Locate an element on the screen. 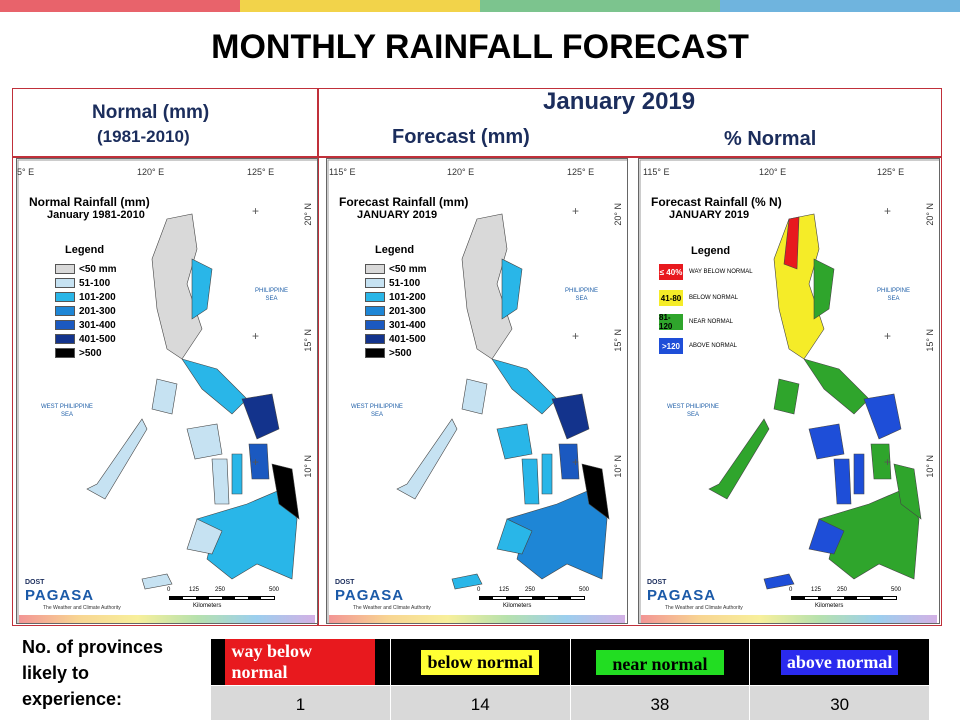 Image resolution: width=960 pixels, height=720 pixels. legend-row: >120 ABOVE NORMAL is located at coordinates (698, 346).